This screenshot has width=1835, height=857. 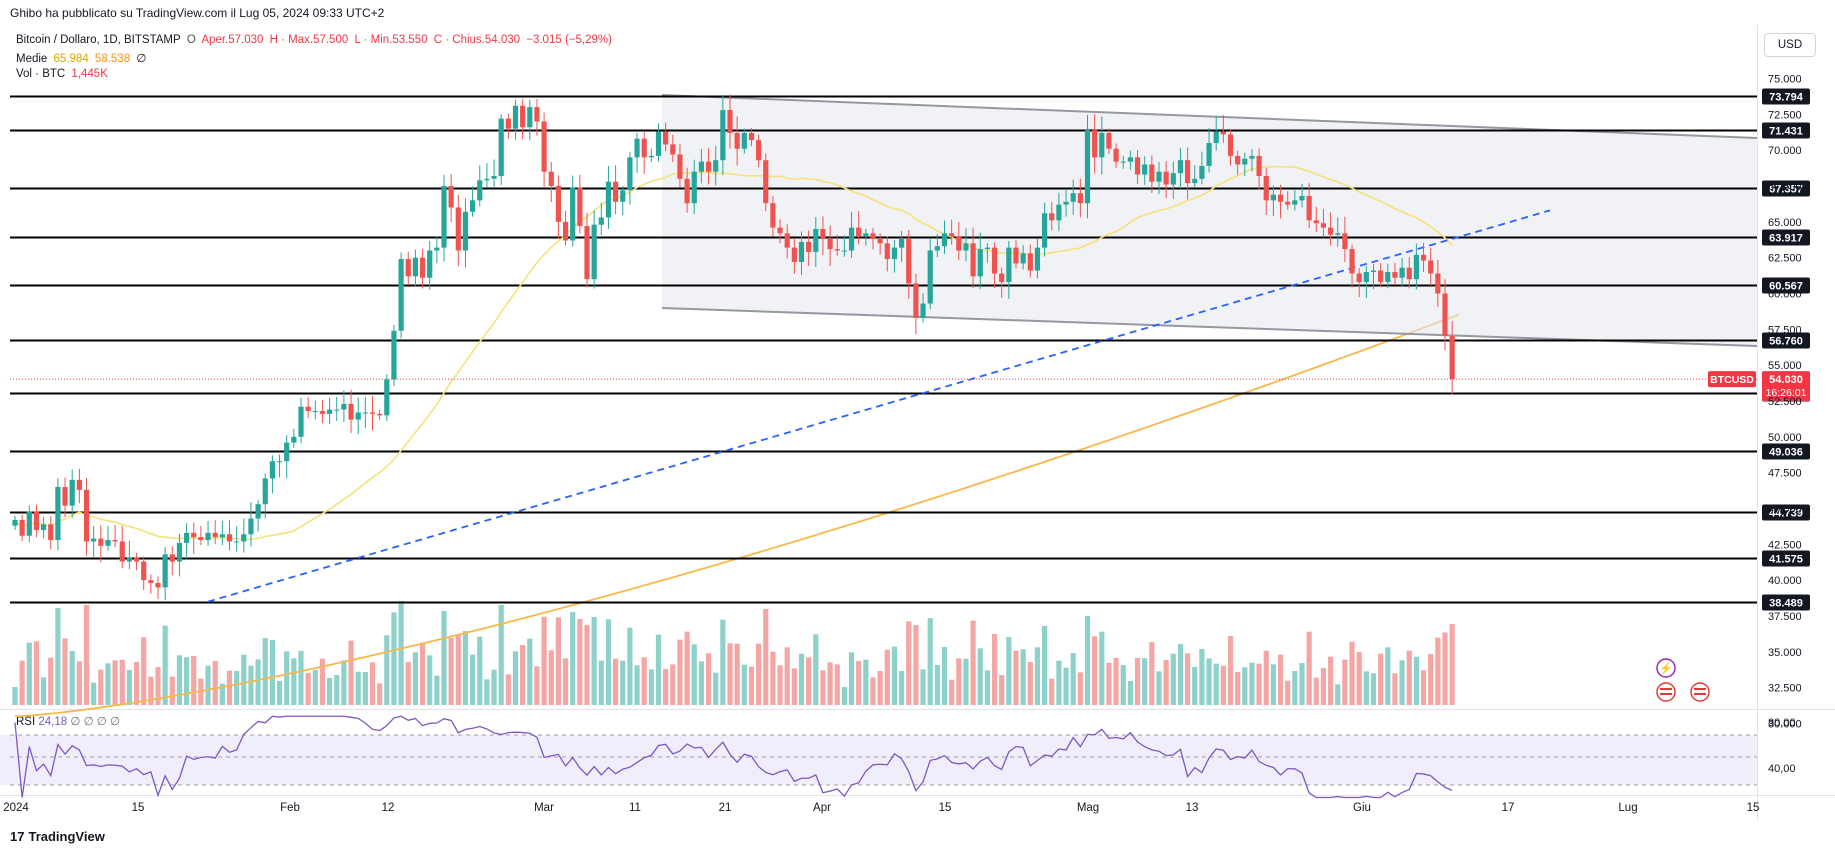 What do you see at coordinates (26, 722) in the screenshot?
I see `rsi-label: RSI` at bounding box center [26, 722].